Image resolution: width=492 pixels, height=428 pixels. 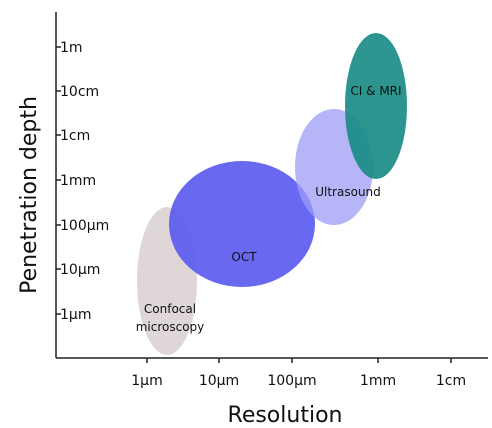 I want to click on y-tick-label: 1cm, so click(x=75, y=136).